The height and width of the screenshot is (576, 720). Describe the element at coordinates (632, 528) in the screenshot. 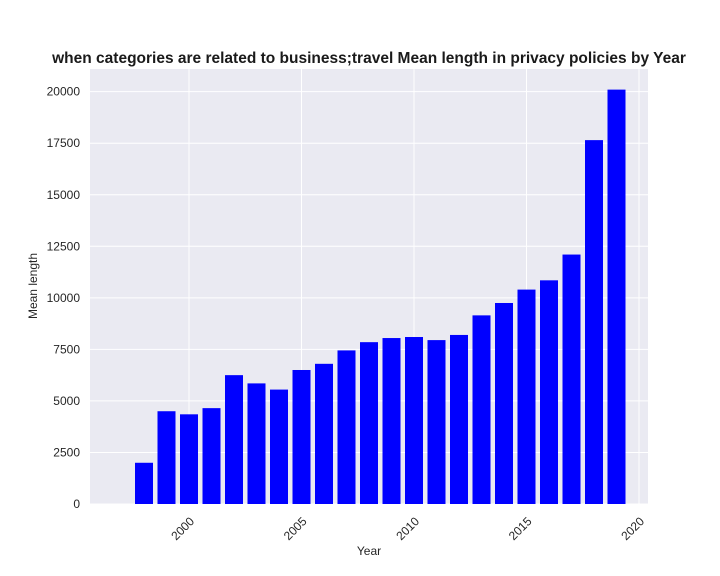

I see `x-tick-label: 2020` at that location.